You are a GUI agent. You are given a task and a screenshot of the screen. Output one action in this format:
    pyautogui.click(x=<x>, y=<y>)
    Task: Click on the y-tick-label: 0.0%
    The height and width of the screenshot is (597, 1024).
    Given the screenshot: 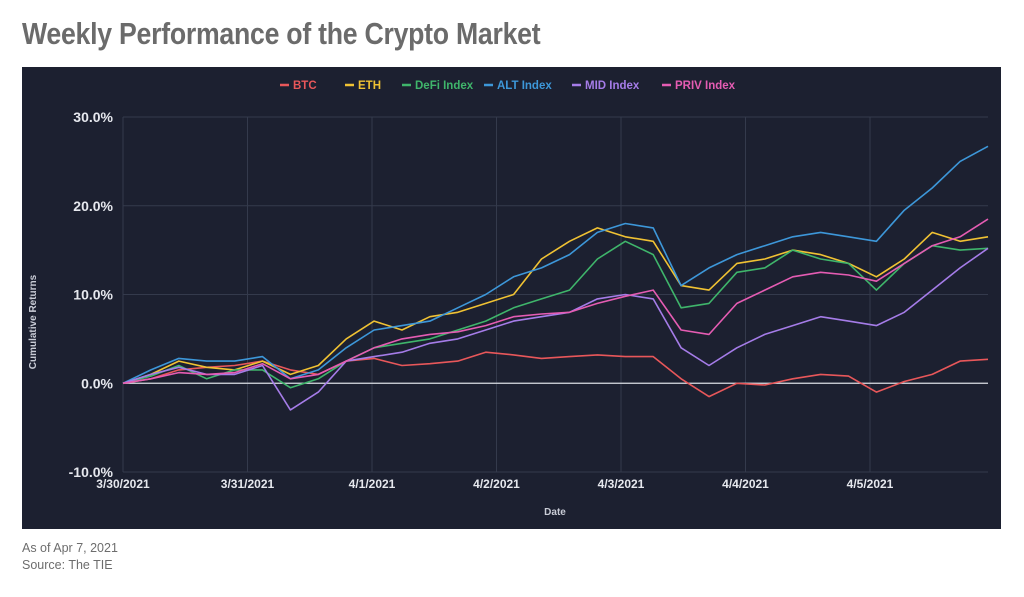 What is the action you would take?
    pyautogui.click(x=97, y=383)
    